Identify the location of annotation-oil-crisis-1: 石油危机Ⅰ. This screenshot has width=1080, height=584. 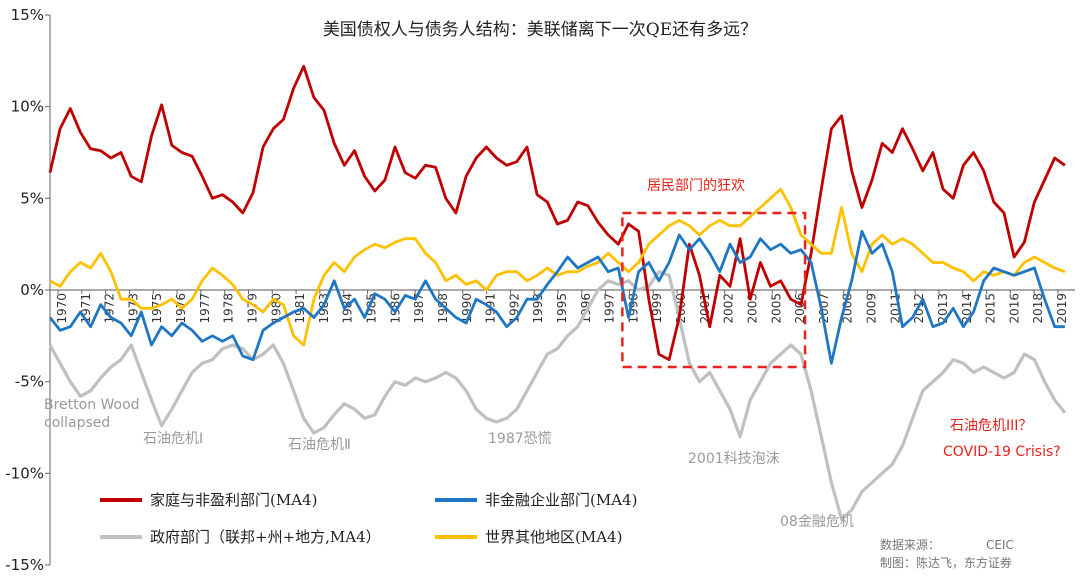
(173, 439).